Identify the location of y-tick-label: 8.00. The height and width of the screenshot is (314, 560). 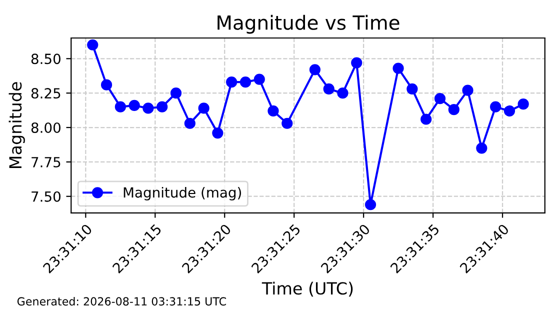
(45, 127).